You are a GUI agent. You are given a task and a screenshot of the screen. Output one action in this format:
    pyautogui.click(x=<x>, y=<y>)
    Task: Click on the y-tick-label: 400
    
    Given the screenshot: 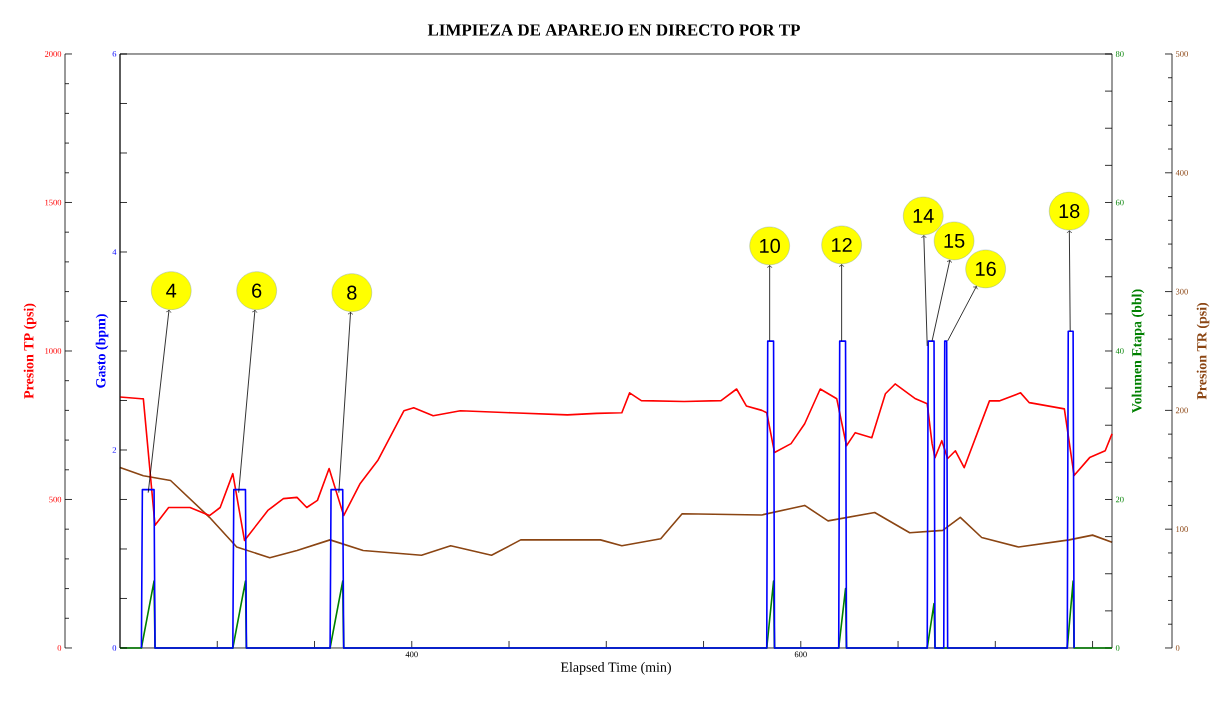 What is the action you would take?
    pyautogui.click(x=1181, y=172)
    